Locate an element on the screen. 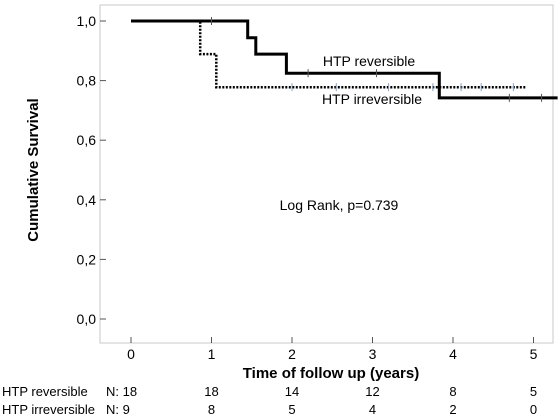 This screenshot has height=420, width=560. risk-counts: 18 14 12 8 5 8 5 4 2 0 is located at coordinates (370, 400).